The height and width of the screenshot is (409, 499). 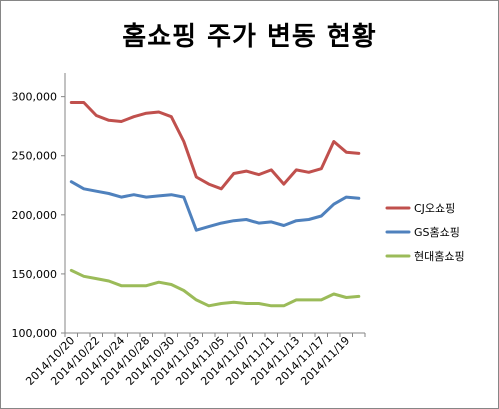 What do you see at coordinates (249, 37) in the screenshot?
I see `chart-title: 홈쇼핑 주가 변동 현황` at bounding box center [249, 37].